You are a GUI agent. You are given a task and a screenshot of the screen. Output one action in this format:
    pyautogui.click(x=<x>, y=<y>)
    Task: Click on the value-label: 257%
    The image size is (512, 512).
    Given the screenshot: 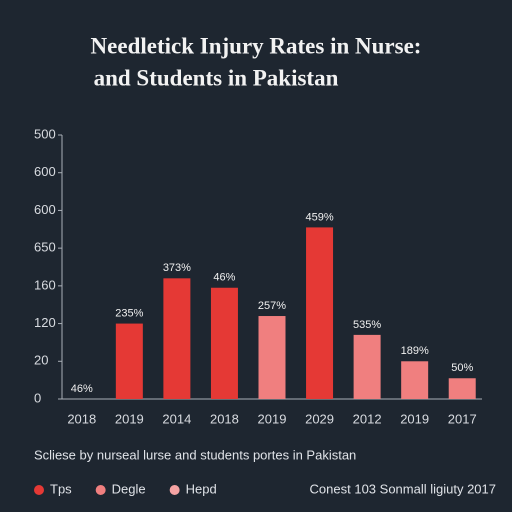 What is the action you would take?
    pyautogui.click(x=272, y=306)
    